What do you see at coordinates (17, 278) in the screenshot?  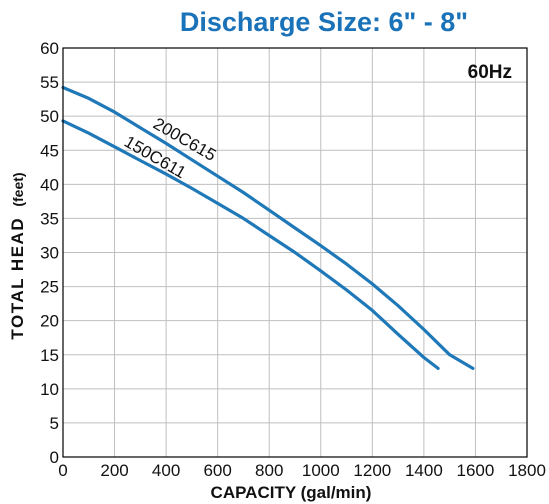 I see `y-axis-label-main: TOTAL HEAD` at bounding box center [17, 278].